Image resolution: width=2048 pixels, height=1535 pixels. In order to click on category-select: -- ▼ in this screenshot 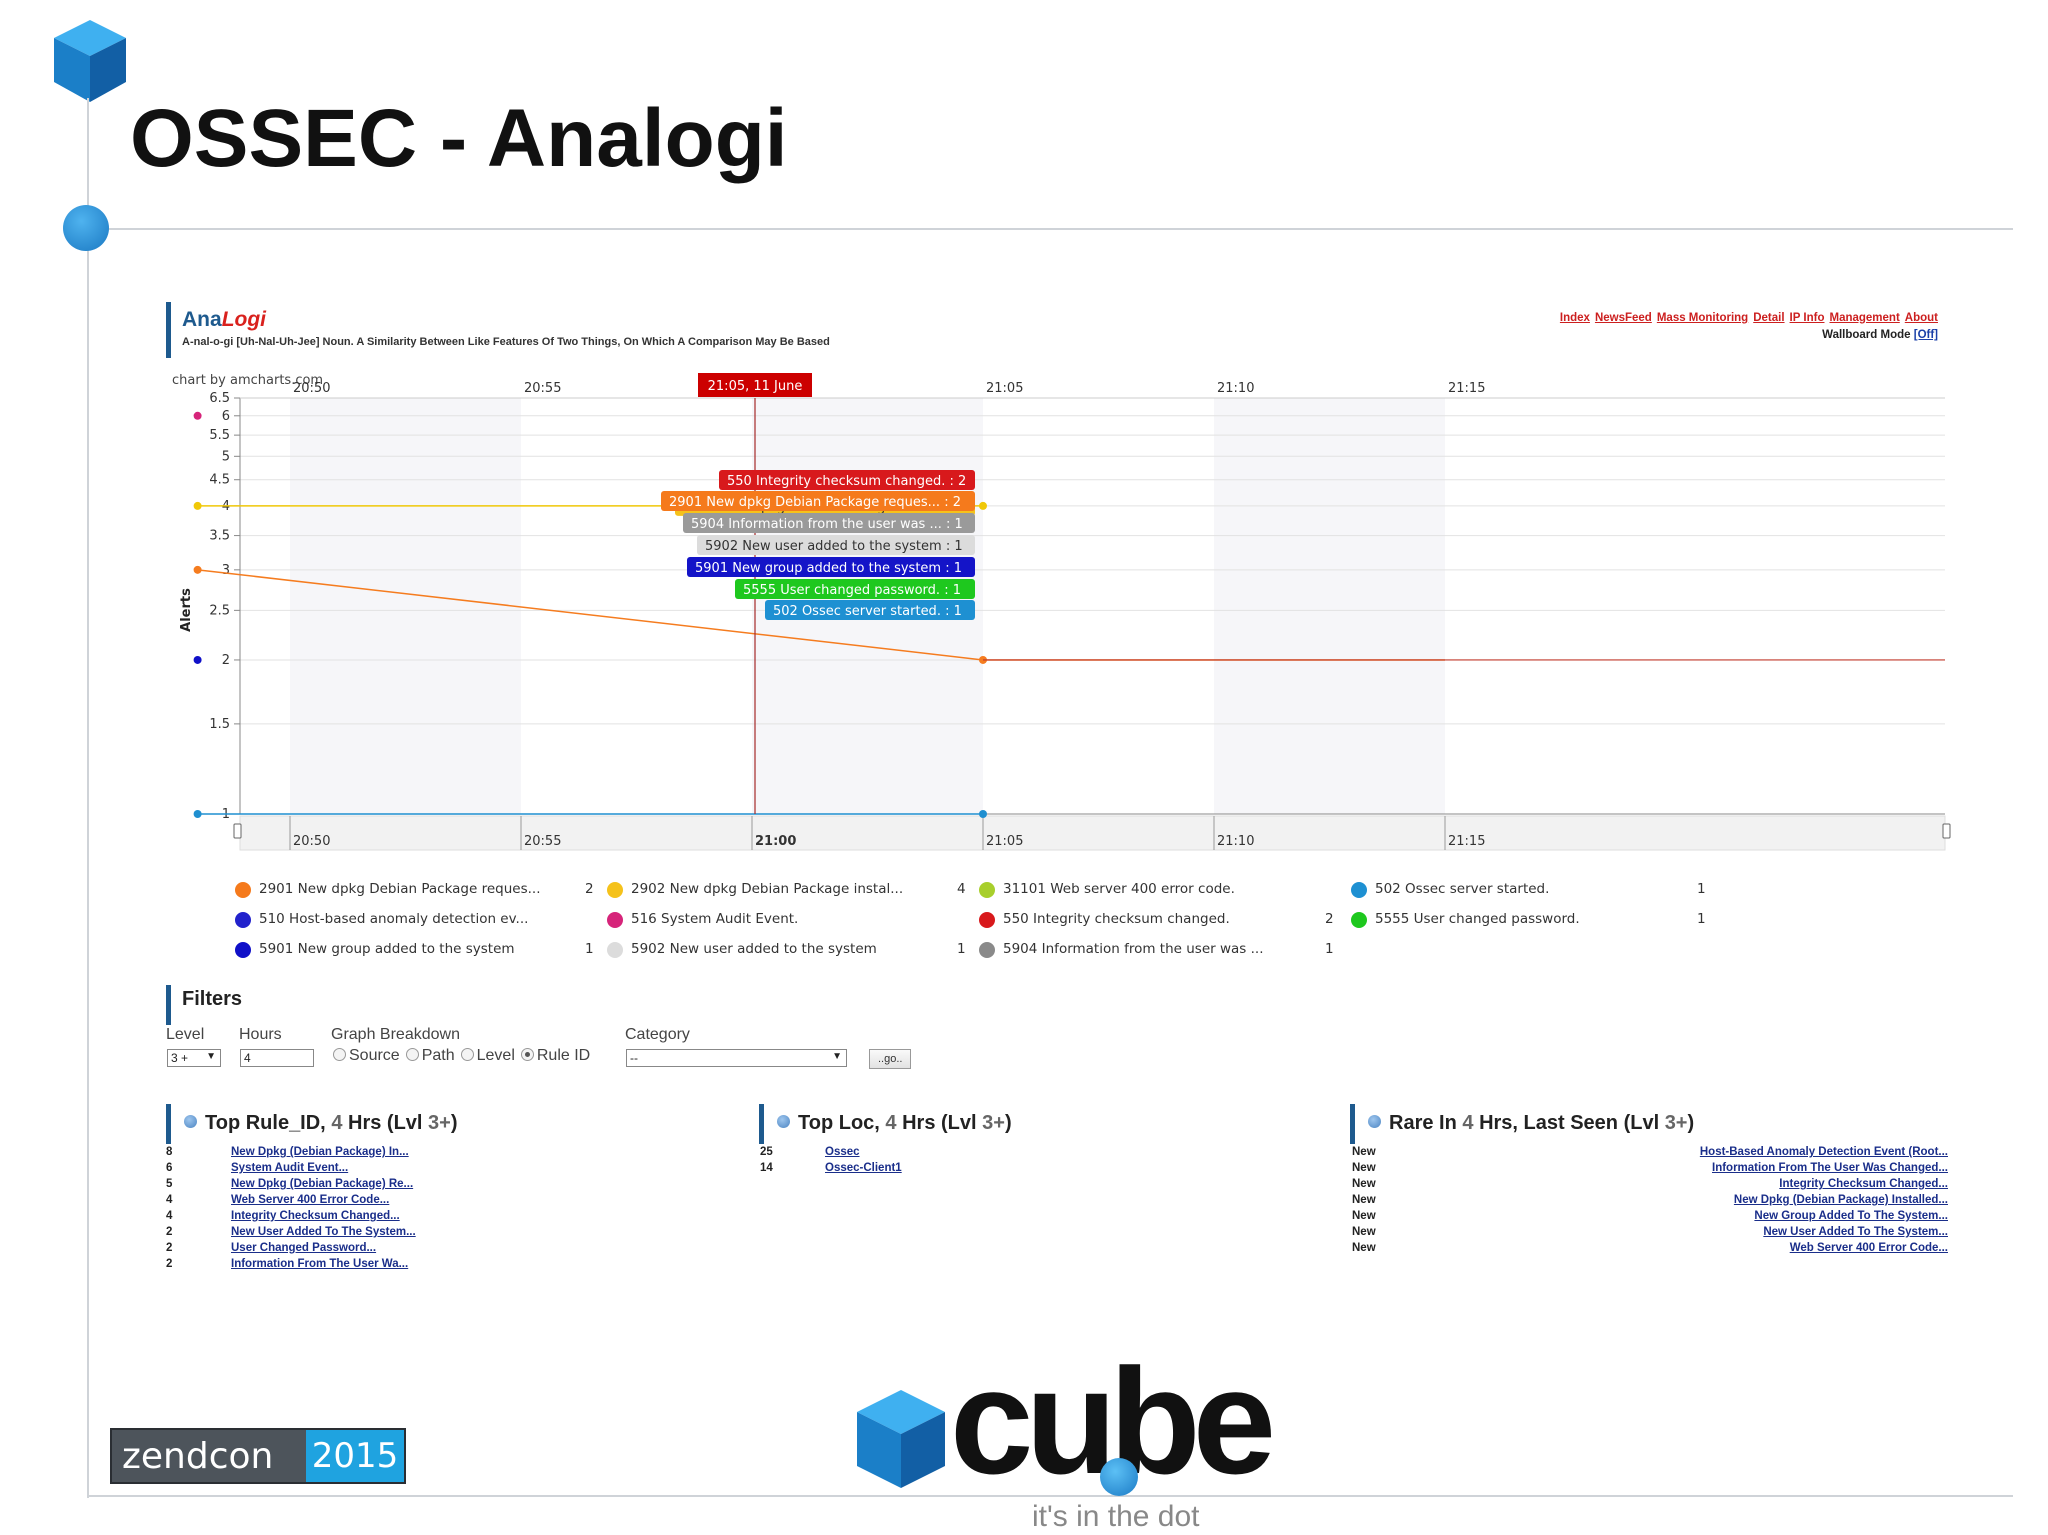, I will do `click(736, 1058)`.